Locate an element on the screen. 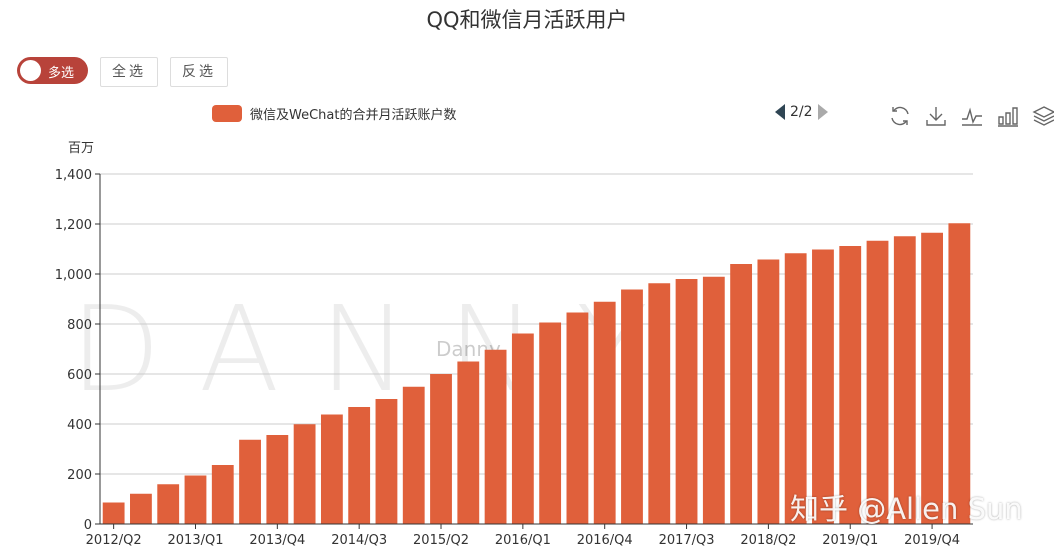 The height and width of the screenshot is (549, 1054). x-tick-label: 2016/Q1 is located at coordinates (523, 540).